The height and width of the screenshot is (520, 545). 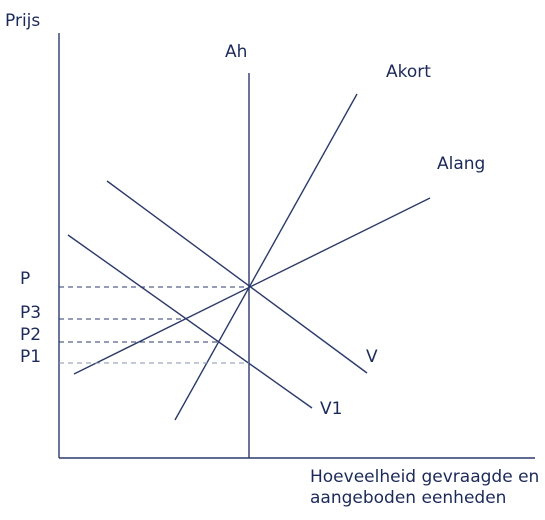 What do you see at coordinates (236, 52) in the screenshot?
I see `ah-label: Ah` at bounding box center [236, 52].